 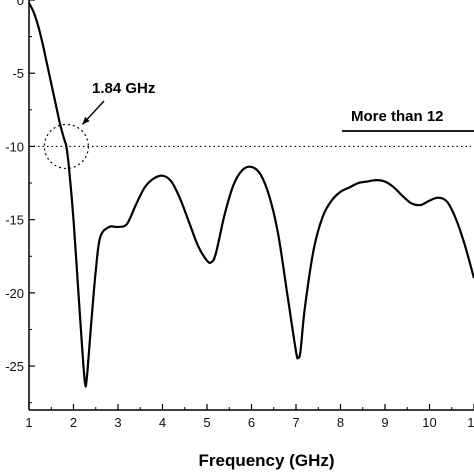 I want to click on y-tick-label: -10, so click(x=14, y=146).